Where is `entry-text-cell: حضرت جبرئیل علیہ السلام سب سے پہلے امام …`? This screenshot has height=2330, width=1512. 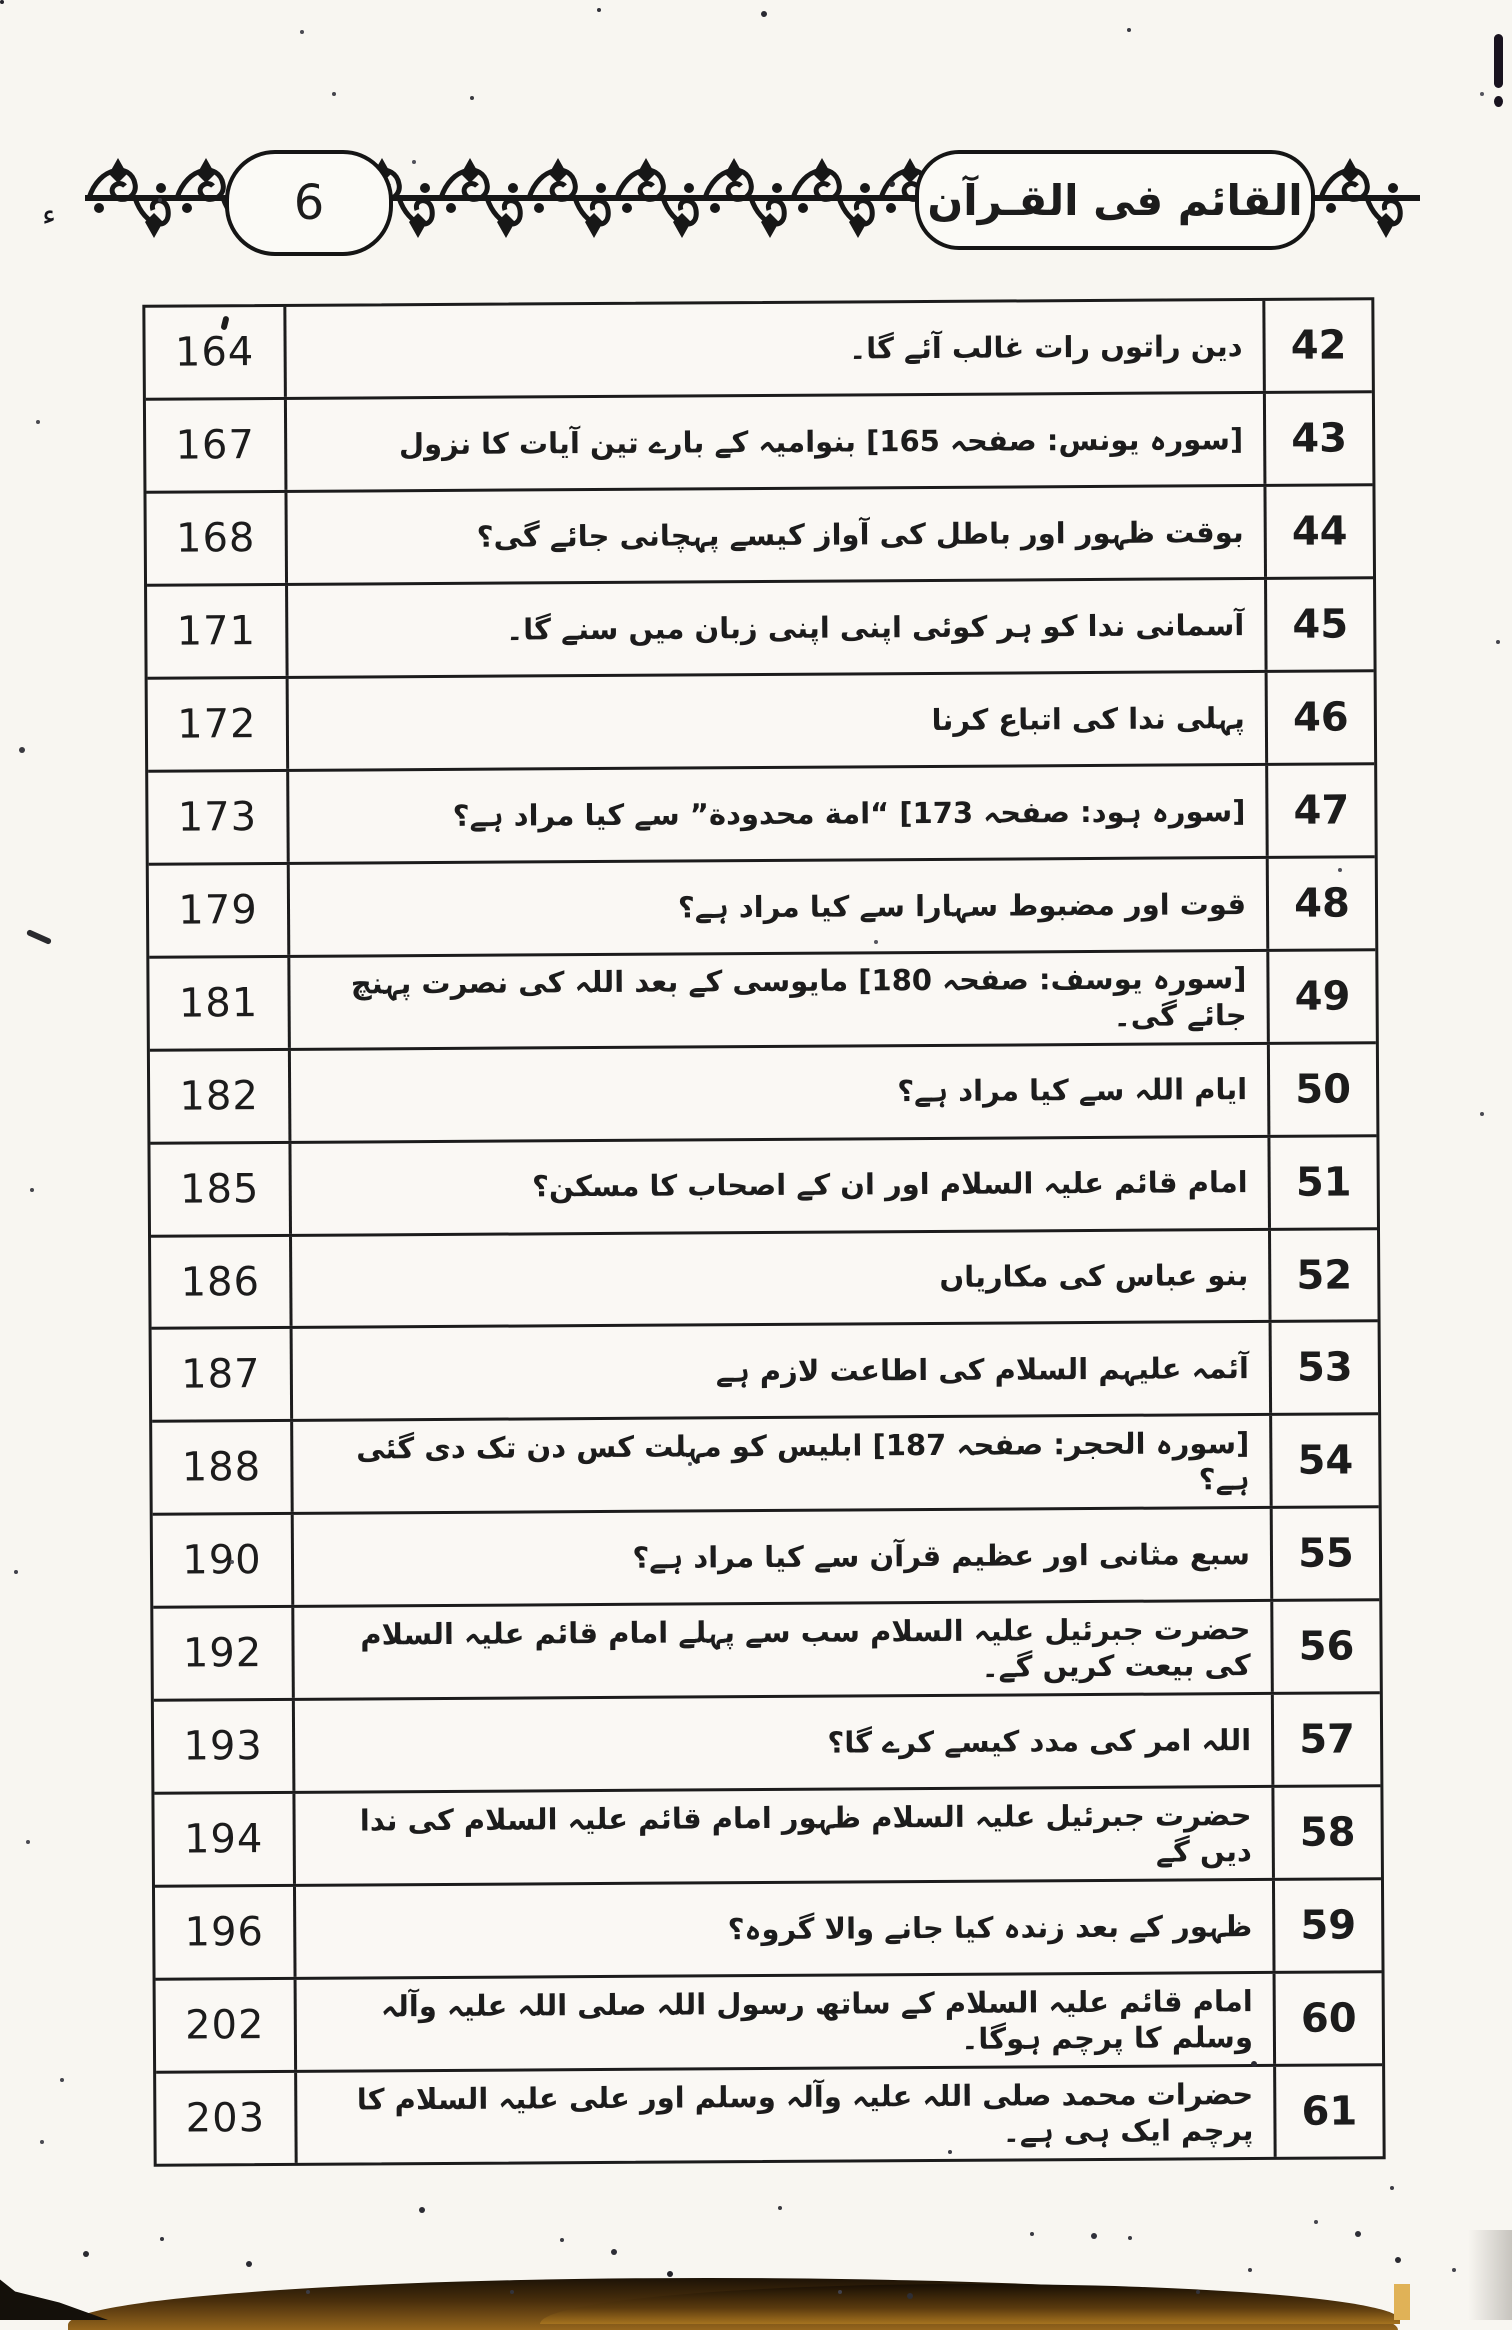
entry-text-cell: حضرت جبرئیل علیہ السلام سب سے پہلے امام … is located at coordinates (805, 1648).